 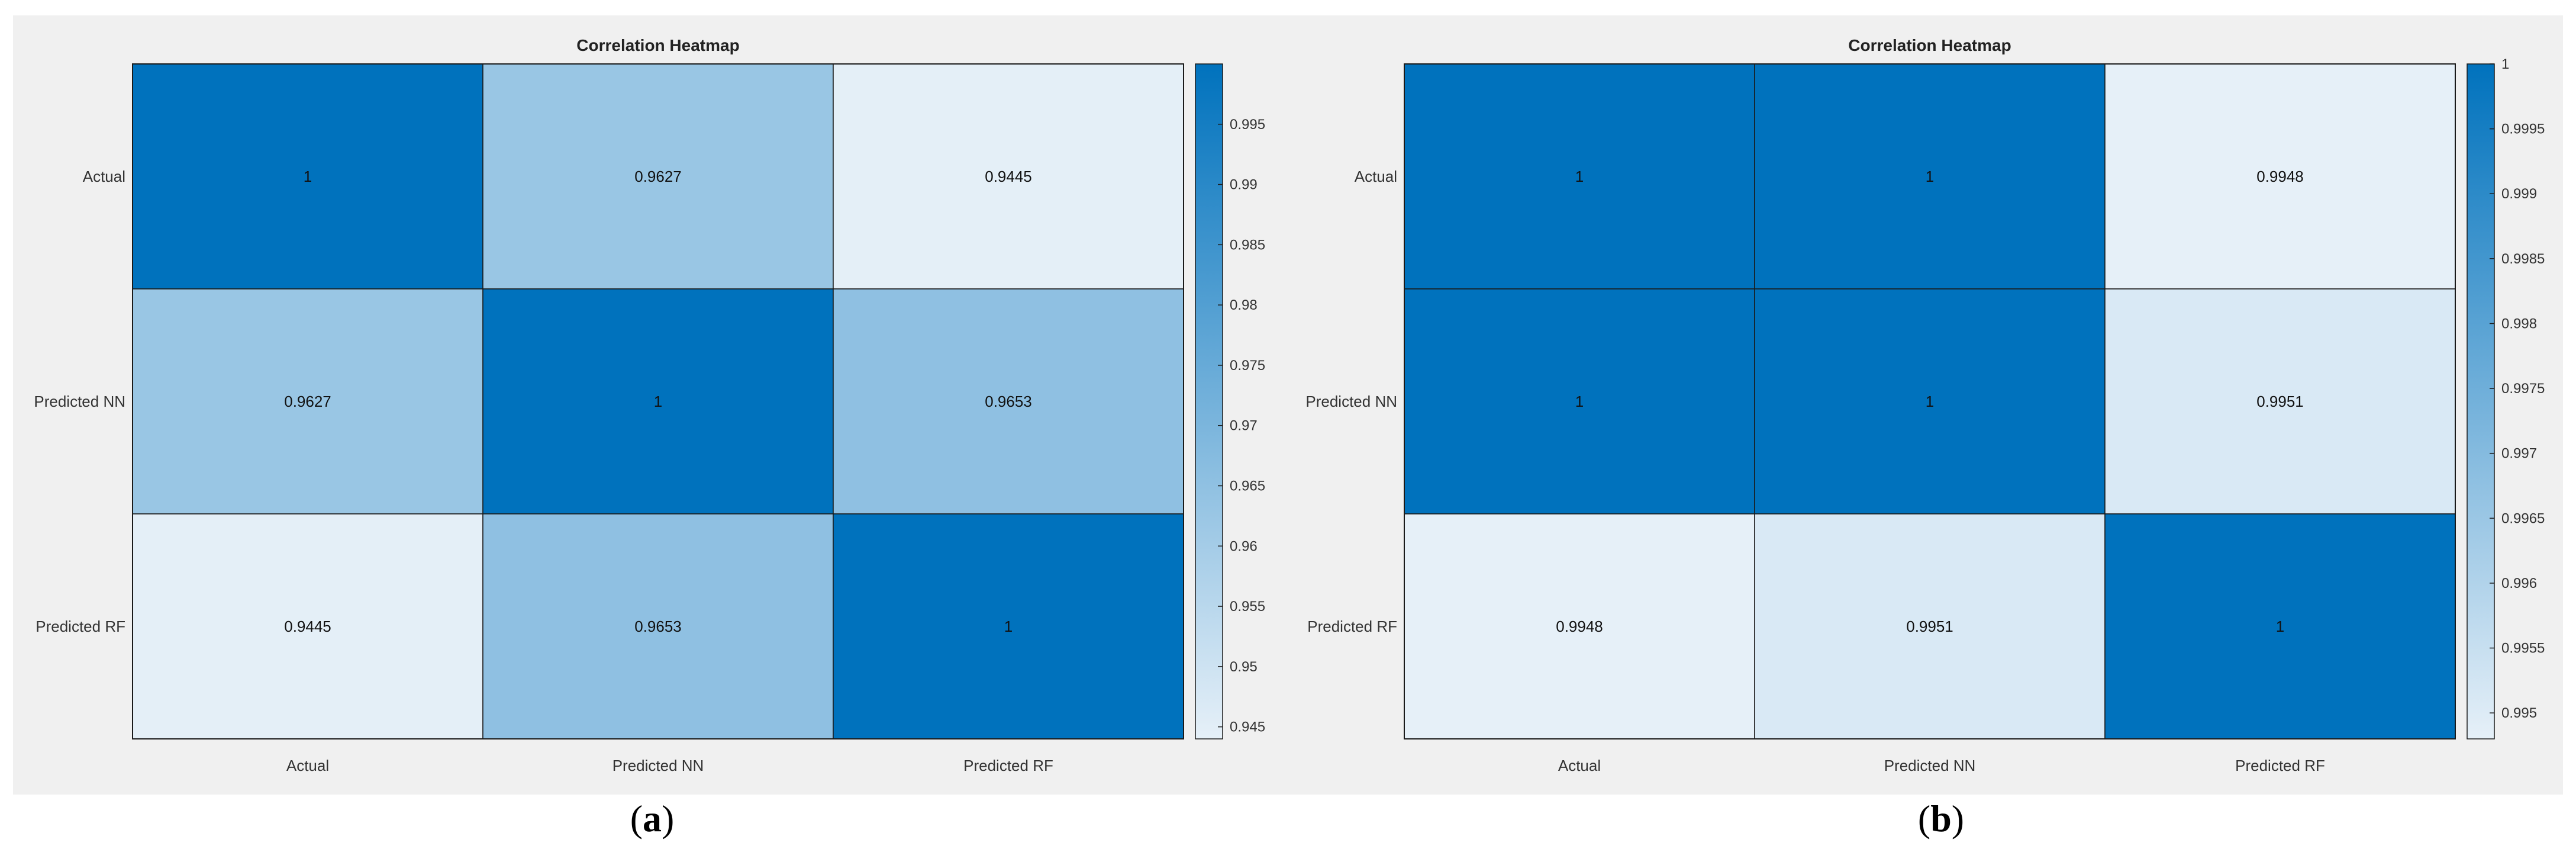 What do you see at coordinates (2523, 259) in the screenshot?
I see `hm1-colorbar-tick-label-7: 0.9985` at bounding box center [2523, 259].